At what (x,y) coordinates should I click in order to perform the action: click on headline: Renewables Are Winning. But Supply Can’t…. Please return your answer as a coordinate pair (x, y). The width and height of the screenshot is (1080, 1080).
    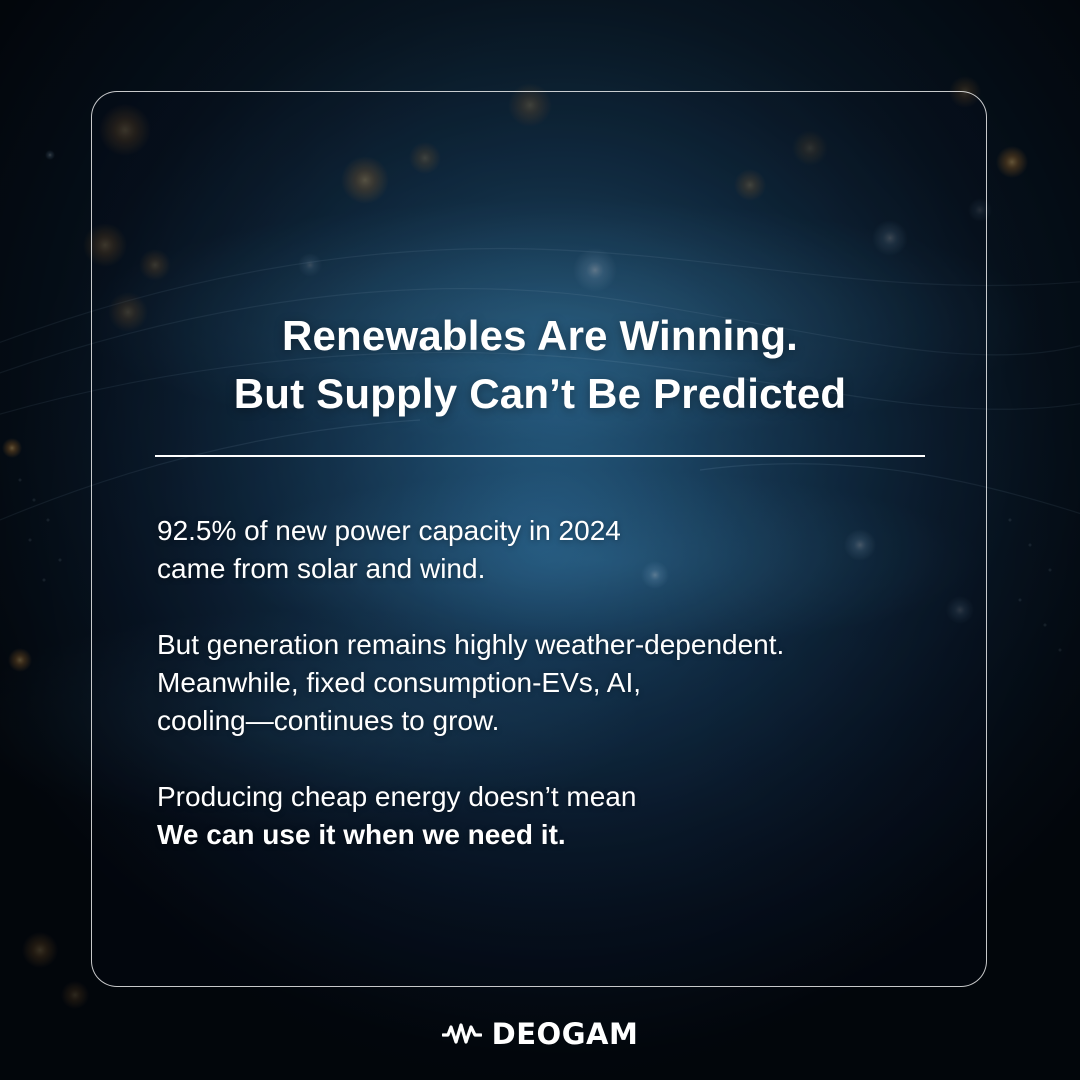
    Looking at the image, I should click on (540, 365).